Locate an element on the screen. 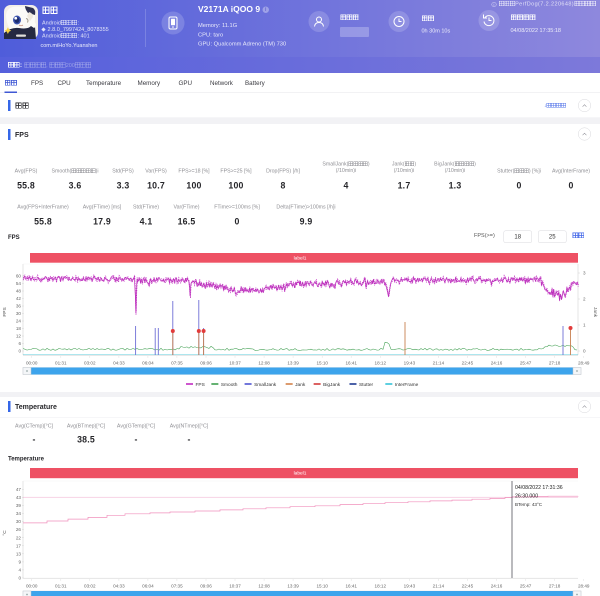  svg-text: 26 is located at coordinates (19, 529).